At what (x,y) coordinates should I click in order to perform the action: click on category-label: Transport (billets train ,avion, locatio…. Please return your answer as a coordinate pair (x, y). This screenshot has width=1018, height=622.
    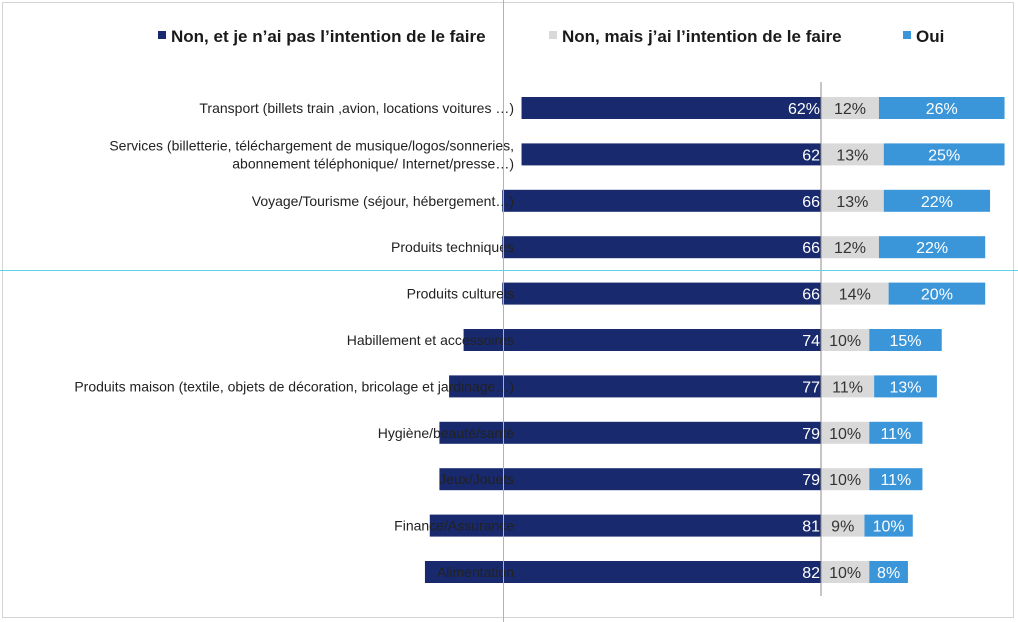
    Looking at the image, I should click on (356, 108).